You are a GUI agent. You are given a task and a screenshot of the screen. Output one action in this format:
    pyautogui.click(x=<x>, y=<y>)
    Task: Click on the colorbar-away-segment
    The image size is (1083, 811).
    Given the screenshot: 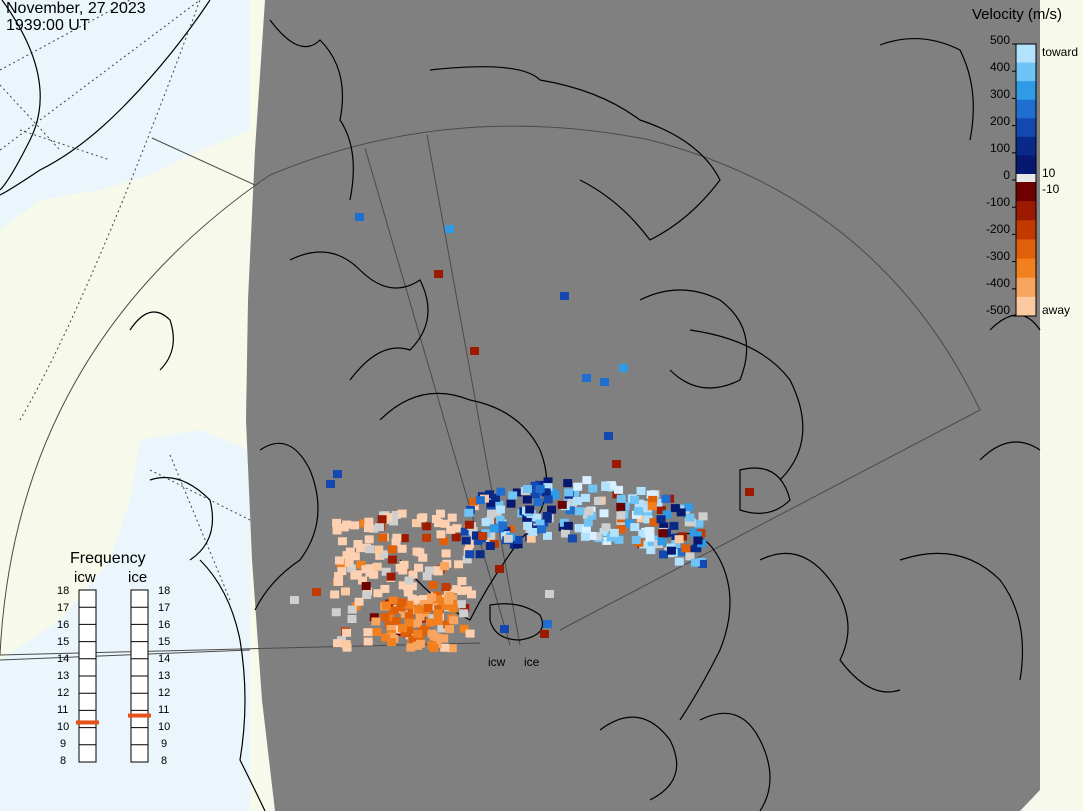 What is the action you would take?
    pyautogui.click(x=1026, y=306)
    